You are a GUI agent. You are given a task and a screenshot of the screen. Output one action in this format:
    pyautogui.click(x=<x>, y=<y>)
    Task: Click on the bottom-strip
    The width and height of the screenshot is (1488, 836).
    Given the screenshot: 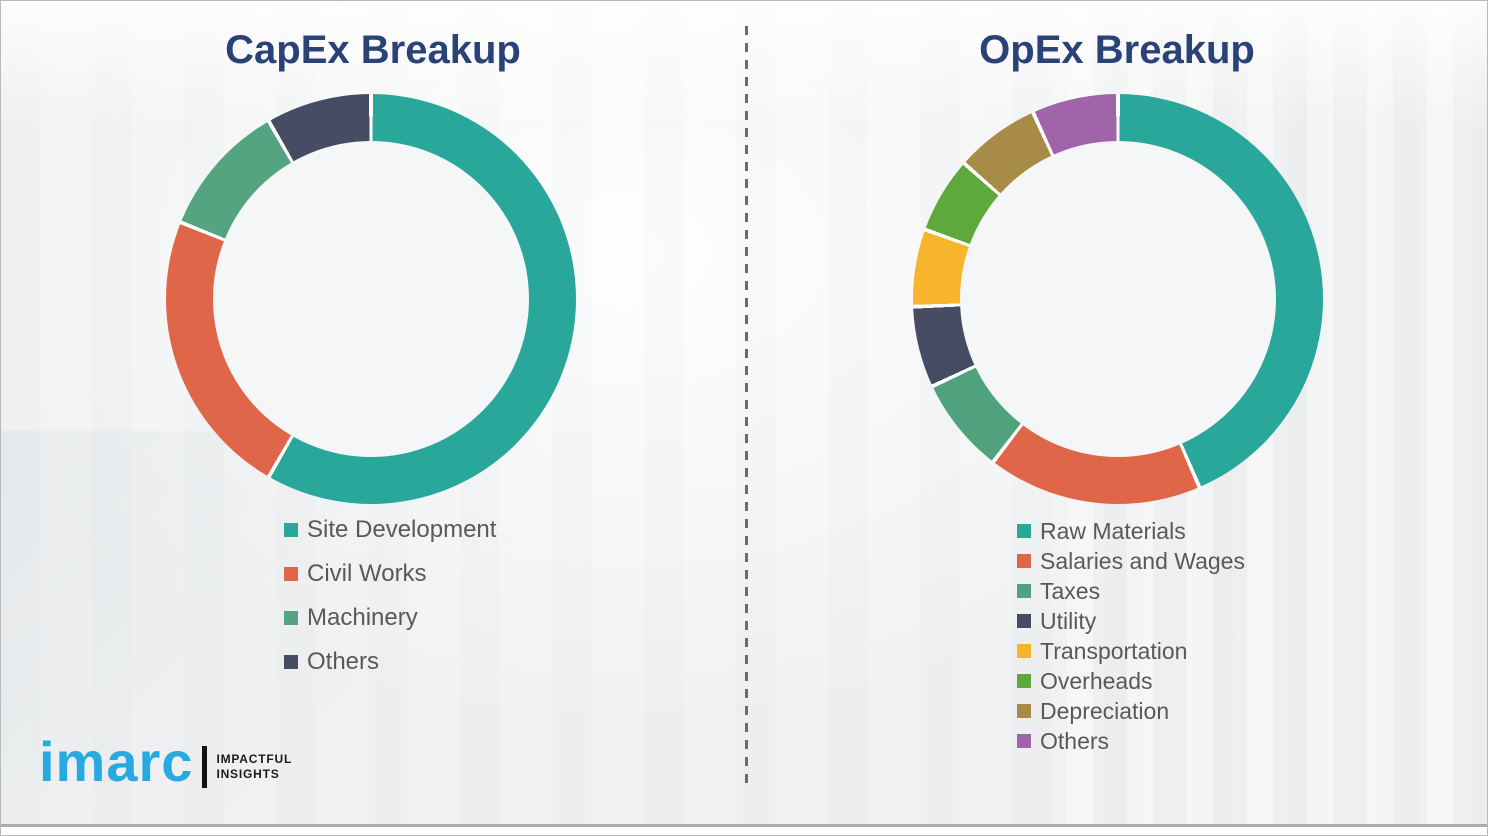 What is the action you would take?
    pyautogui.click(x=744, y=831)
    